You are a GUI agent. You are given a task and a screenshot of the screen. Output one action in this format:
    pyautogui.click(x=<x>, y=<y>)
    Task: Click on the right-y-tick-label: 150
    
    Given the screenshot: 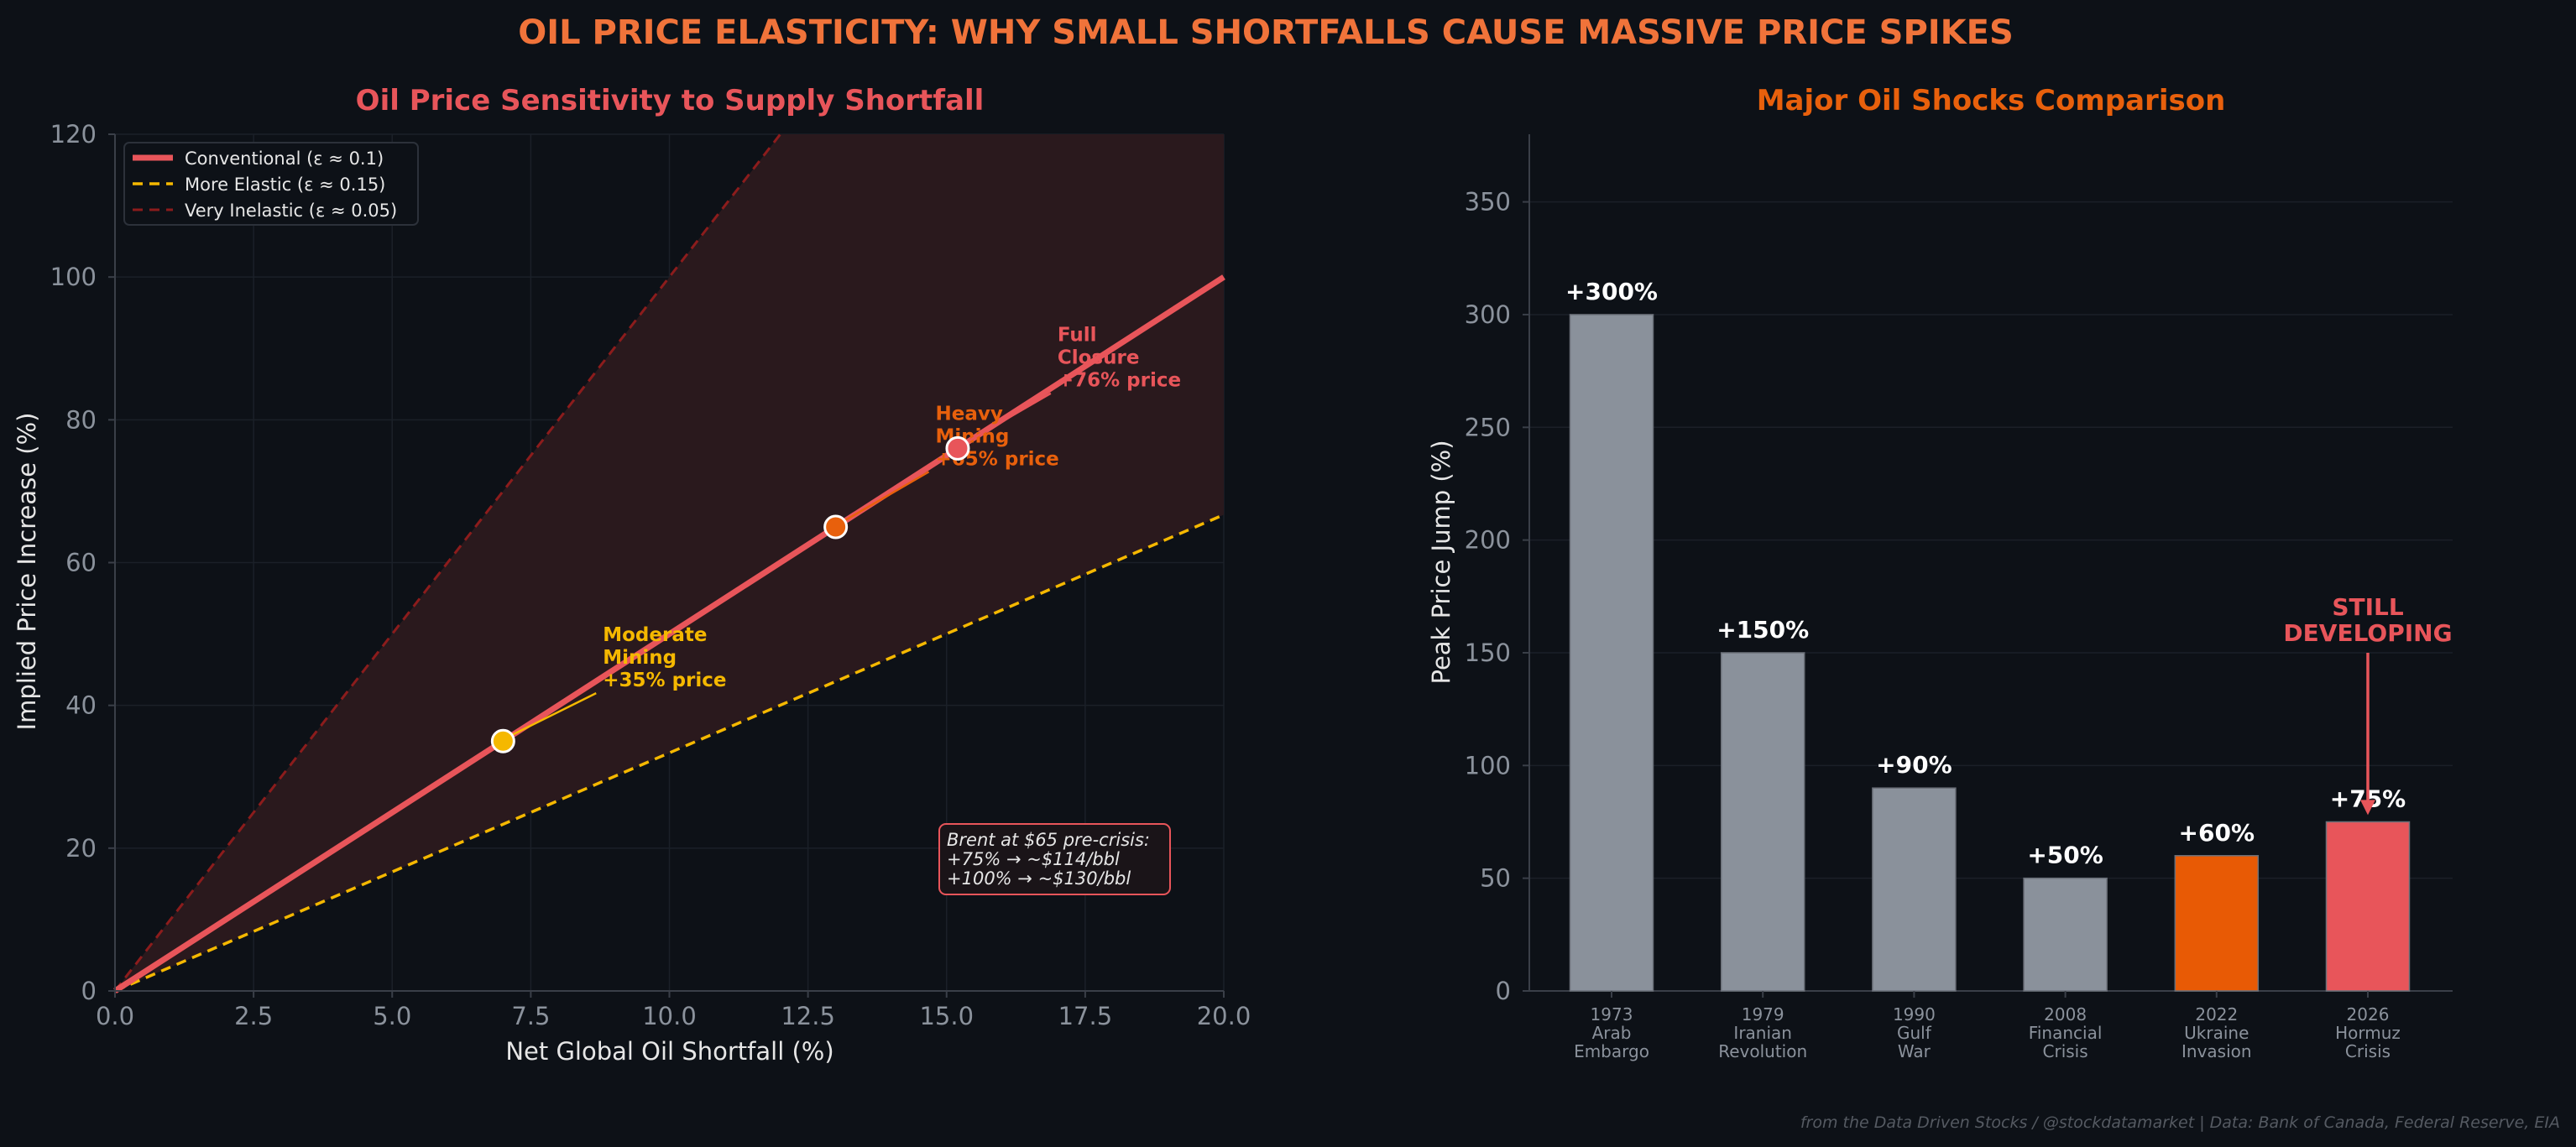 What is the action you would take?
    pyautogui.click(x=1488, y=653)
    